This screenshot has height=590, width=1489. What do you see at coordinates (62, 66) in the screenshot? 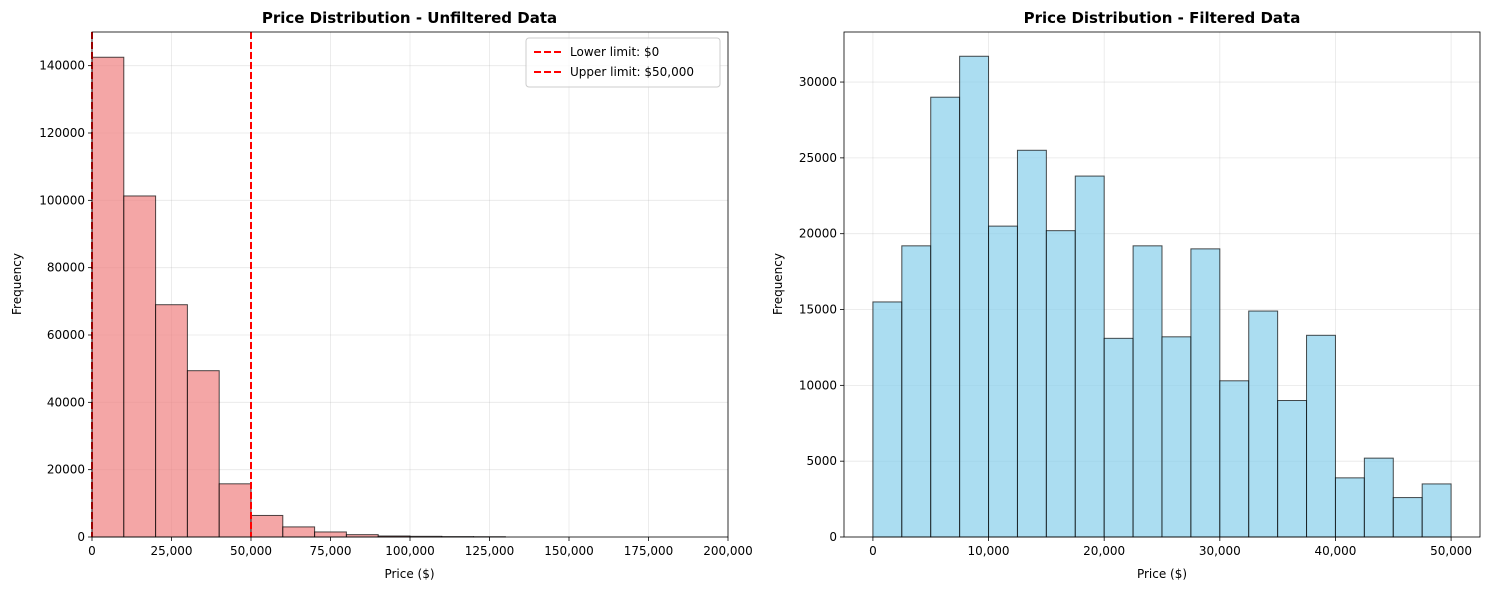
I see `y-tick-label: 140000` at bounding box center [62, 66].